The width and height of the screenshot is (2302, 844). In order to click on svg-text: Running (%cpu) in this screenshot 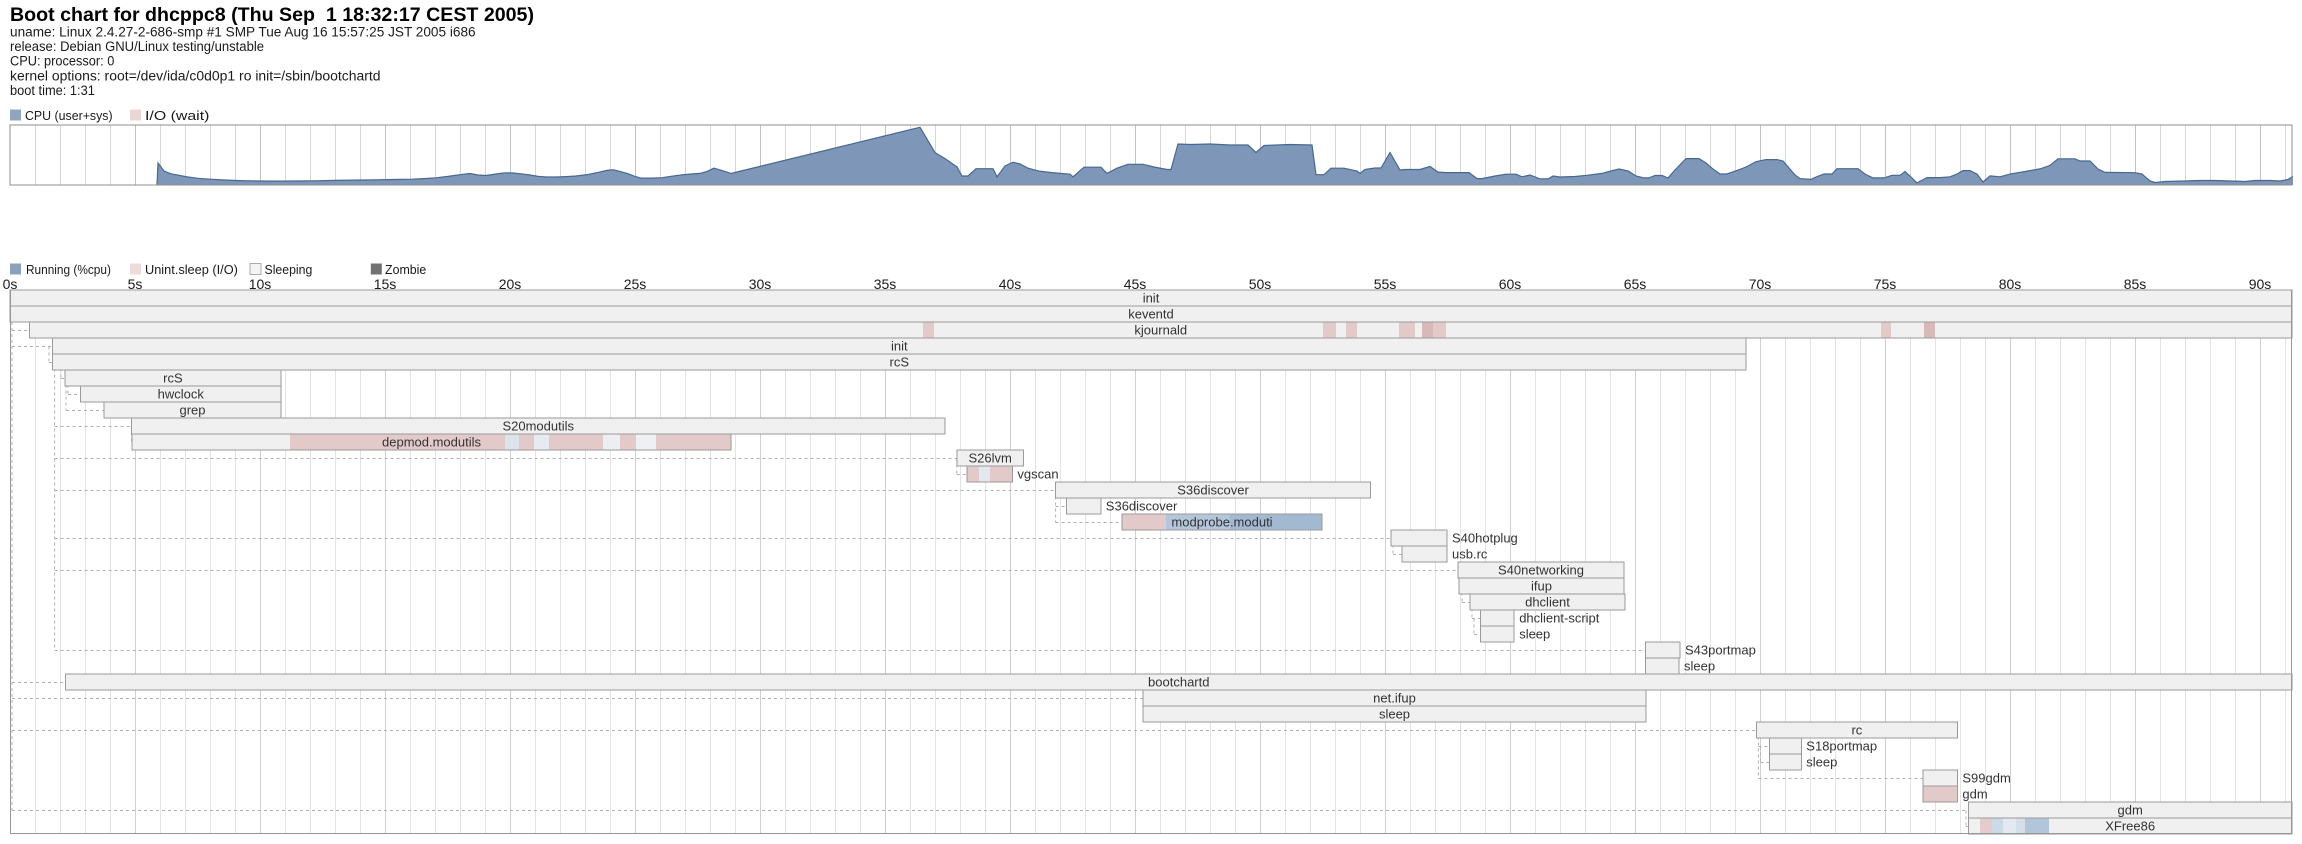, I will do `click(68, 269)`.